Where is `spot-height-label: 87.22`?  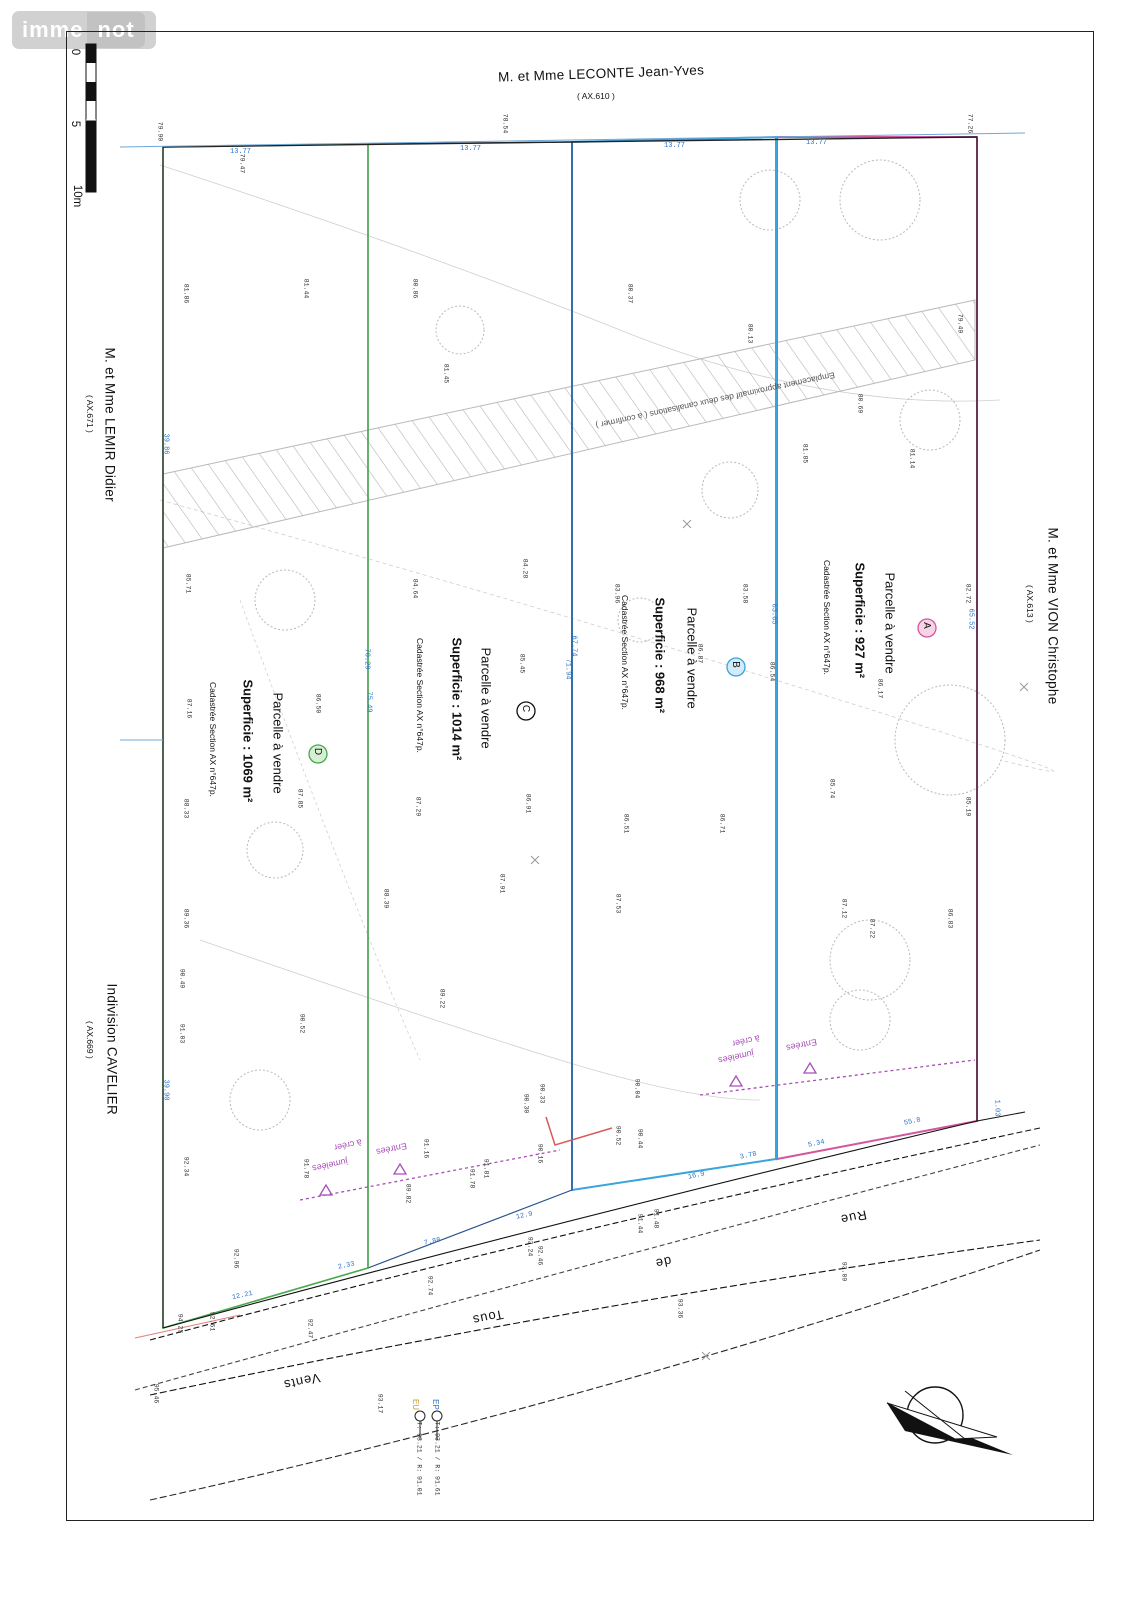 spot-height-label: 87.22 is located at coordinates (872, 928).